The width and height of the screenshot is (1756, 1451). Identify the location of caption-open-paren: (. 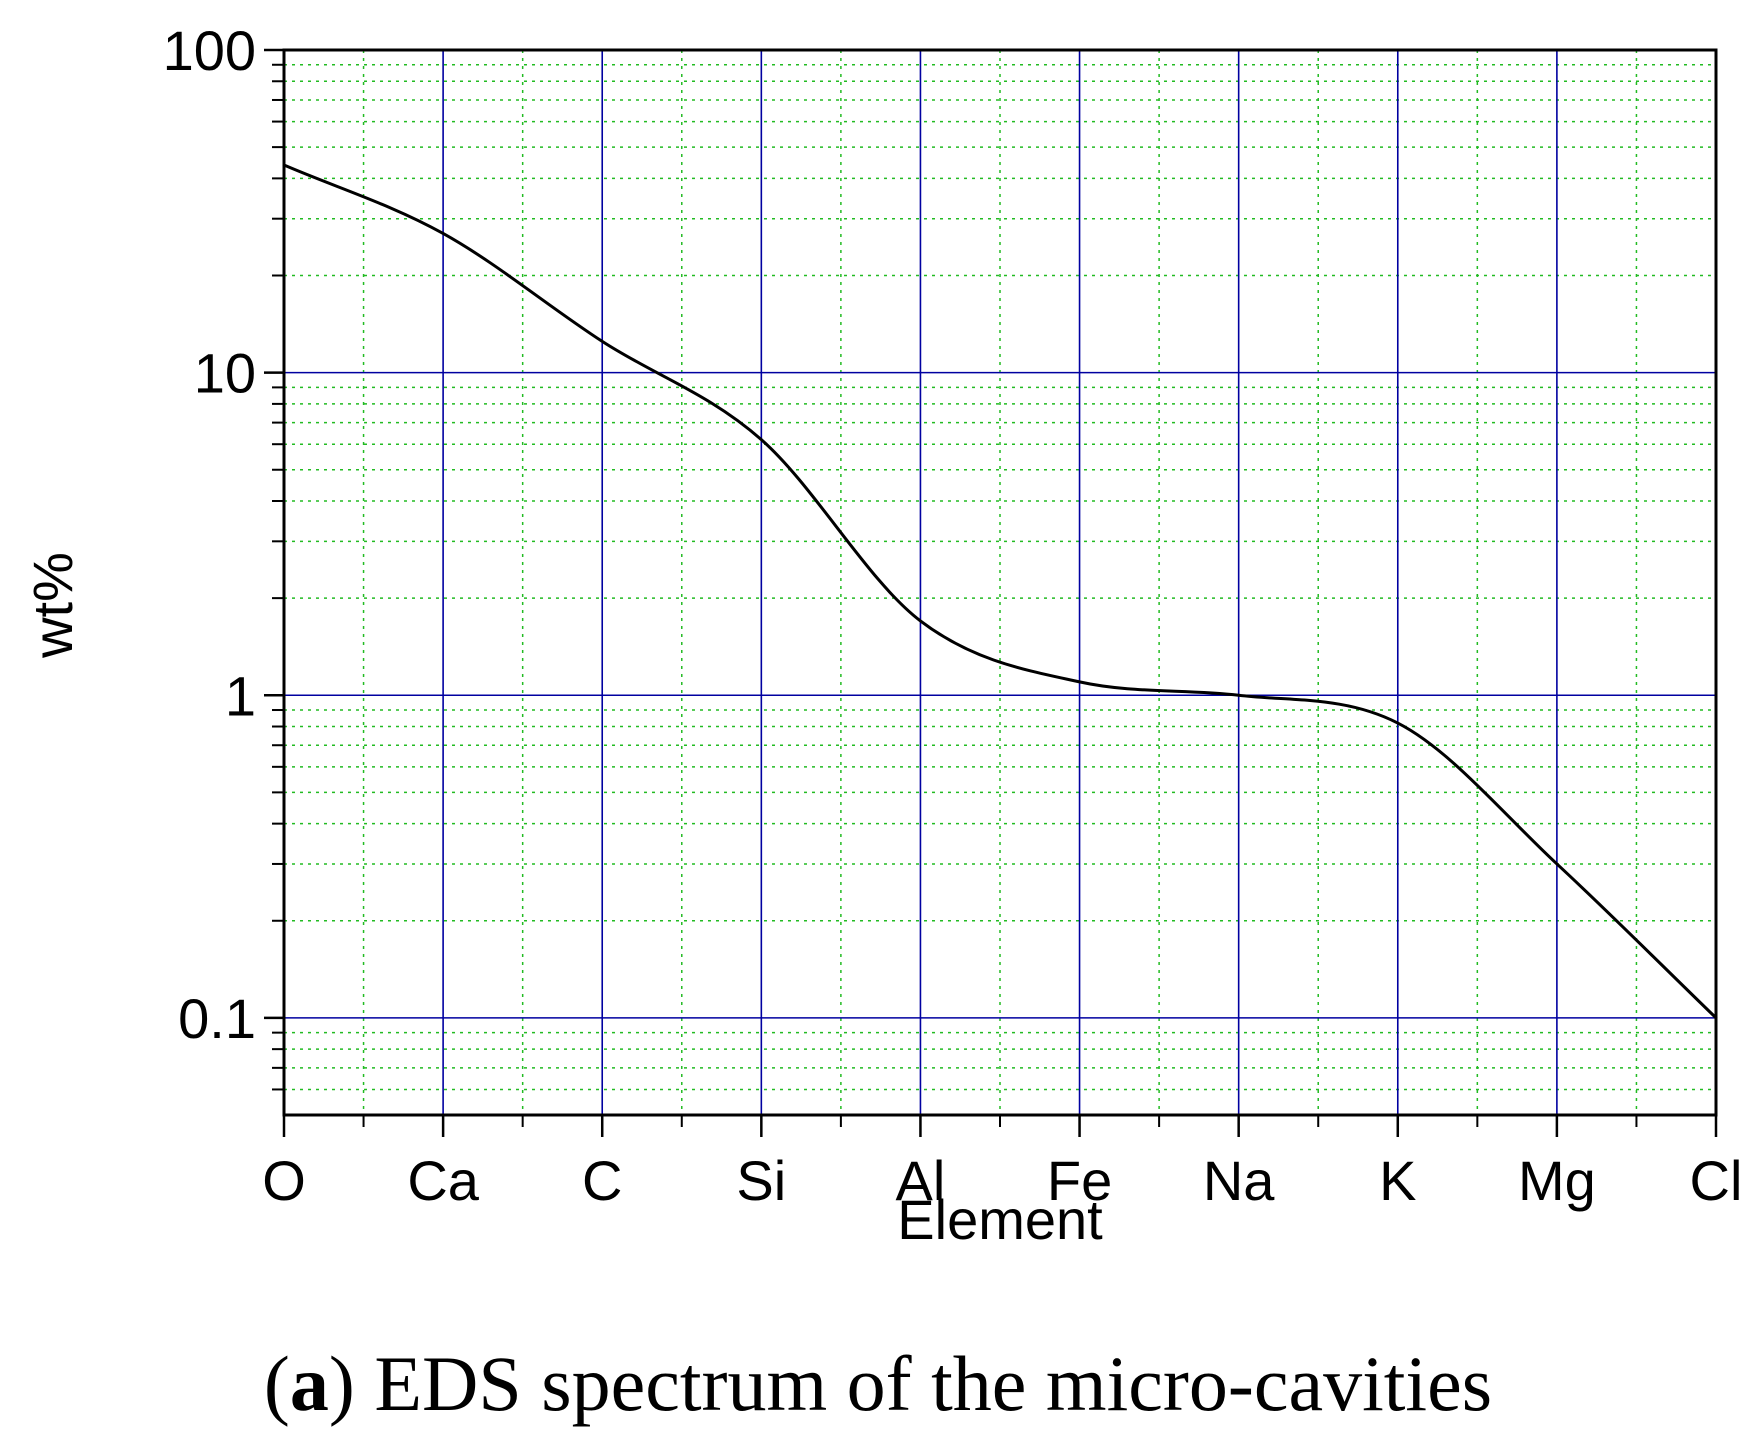
(276, 1383).